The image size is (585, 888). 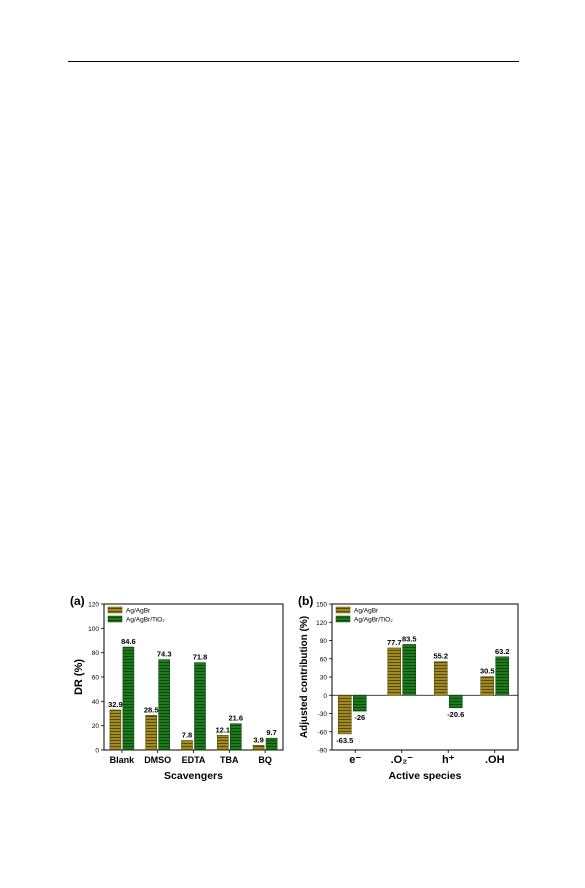 I want to click on data-label: -26, so click(x=359, y=717).